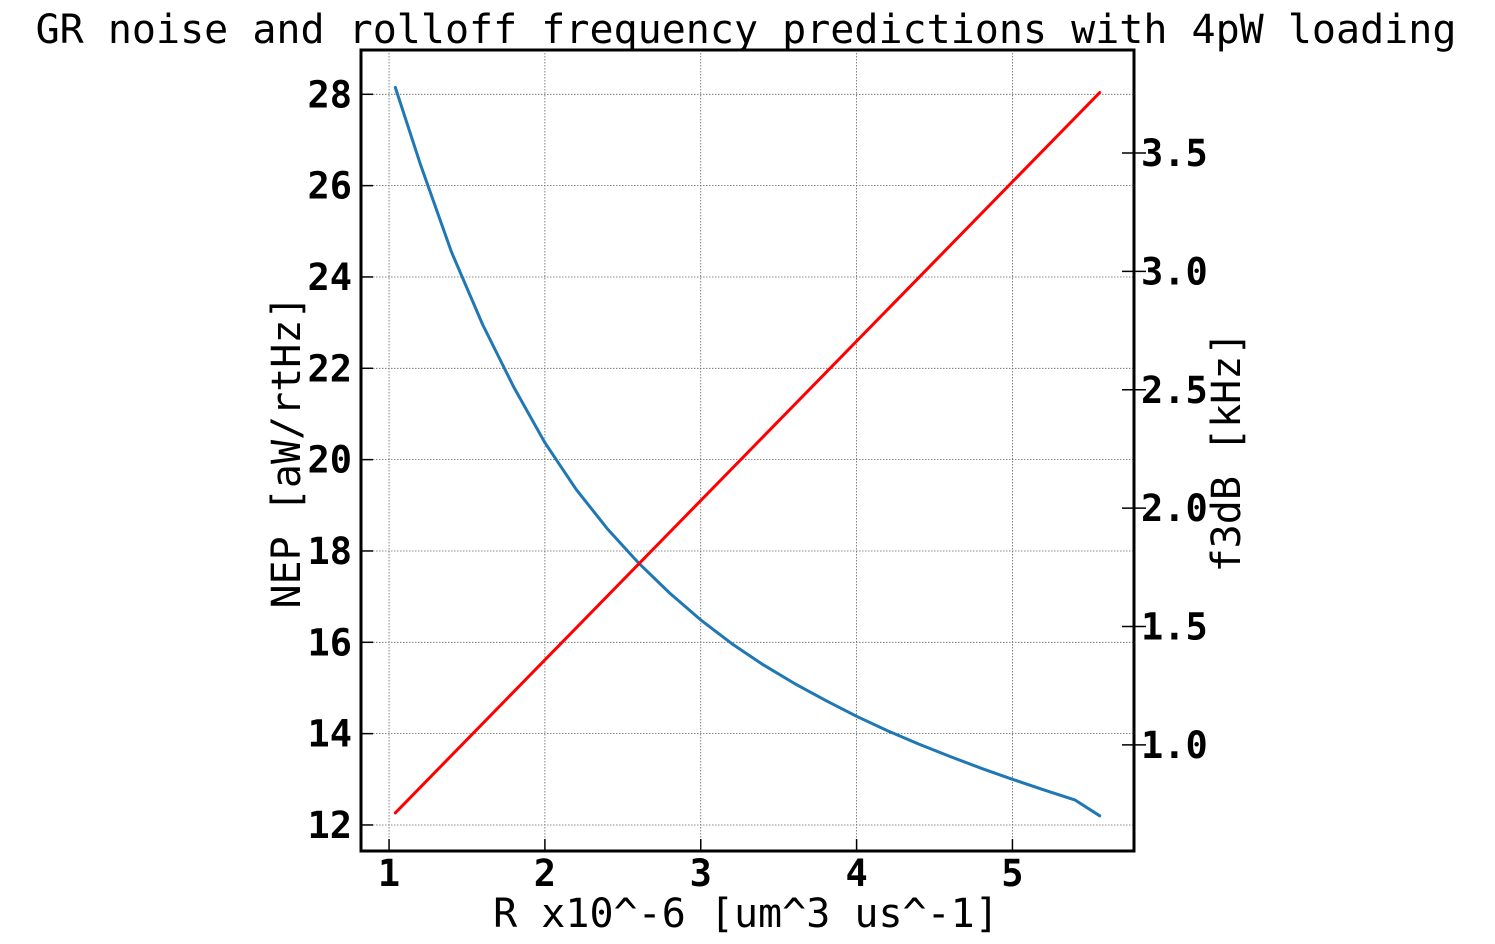  Describe the element at coordinates (701, 873) in the screenshot. I see `x-tick-label: 3` at that location.